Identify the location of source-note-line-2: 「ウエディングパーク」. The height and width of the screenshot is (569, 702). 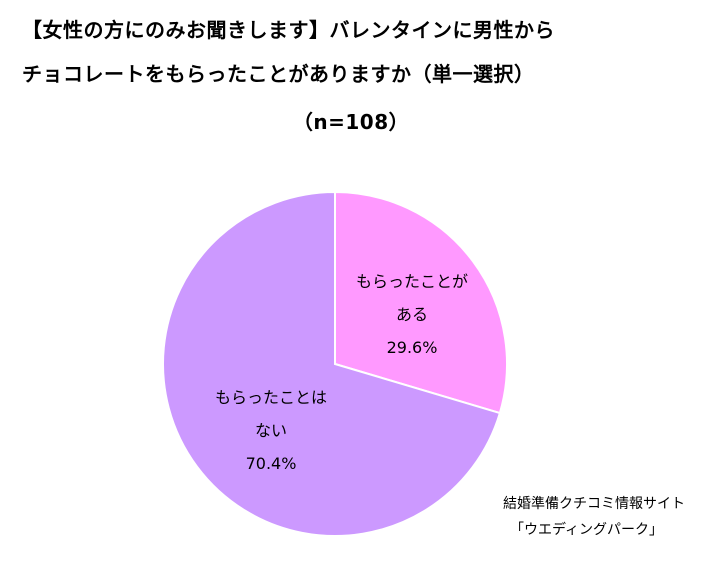
(587, 530).